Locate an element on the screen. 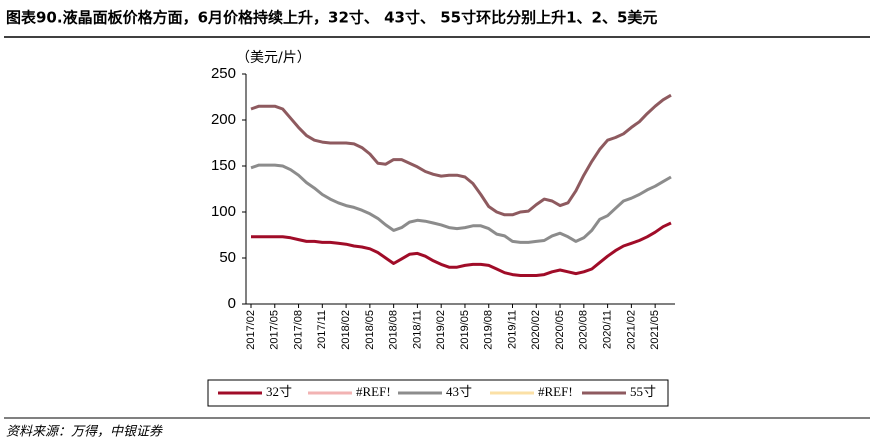 The height and width of the screenshot is (440, 876). x-tick-label: 2020/05 is located at coordinates (560, 330).